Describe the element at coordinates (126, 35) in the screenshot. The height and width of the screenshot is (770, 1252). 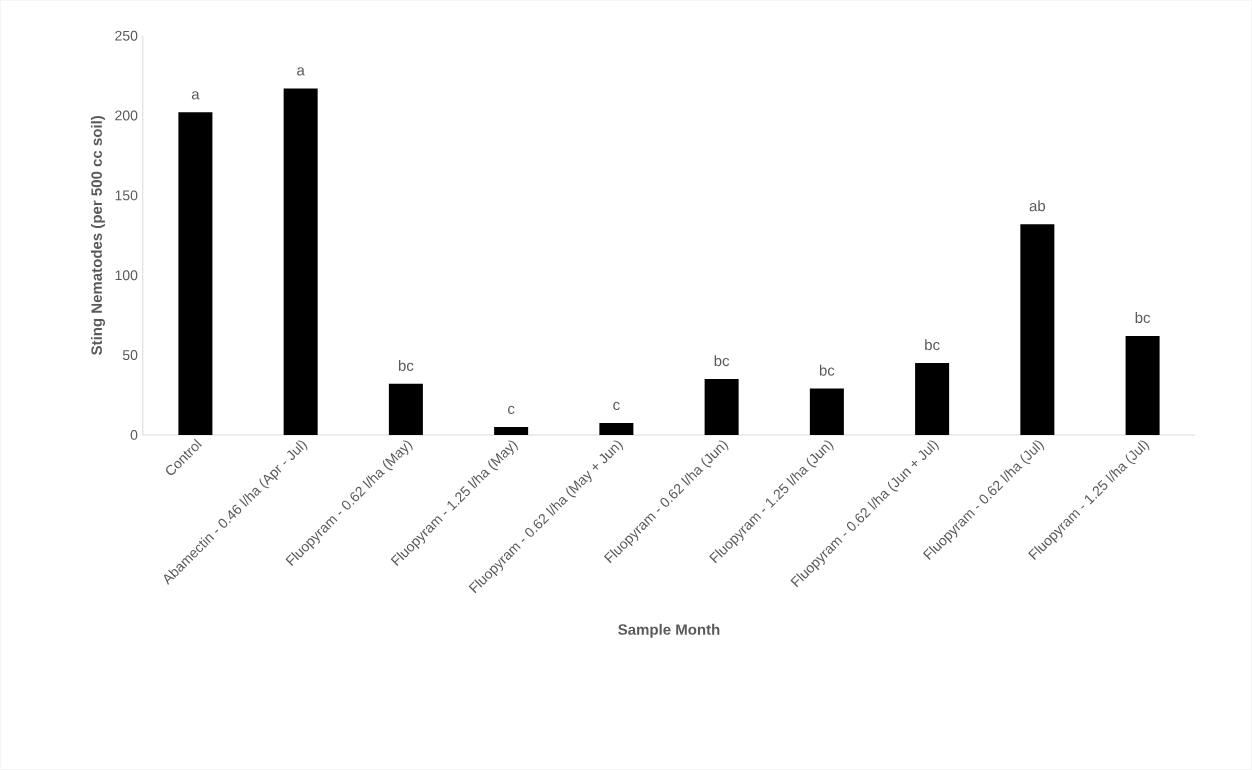
I see `y-tick-label: 250` at that location.